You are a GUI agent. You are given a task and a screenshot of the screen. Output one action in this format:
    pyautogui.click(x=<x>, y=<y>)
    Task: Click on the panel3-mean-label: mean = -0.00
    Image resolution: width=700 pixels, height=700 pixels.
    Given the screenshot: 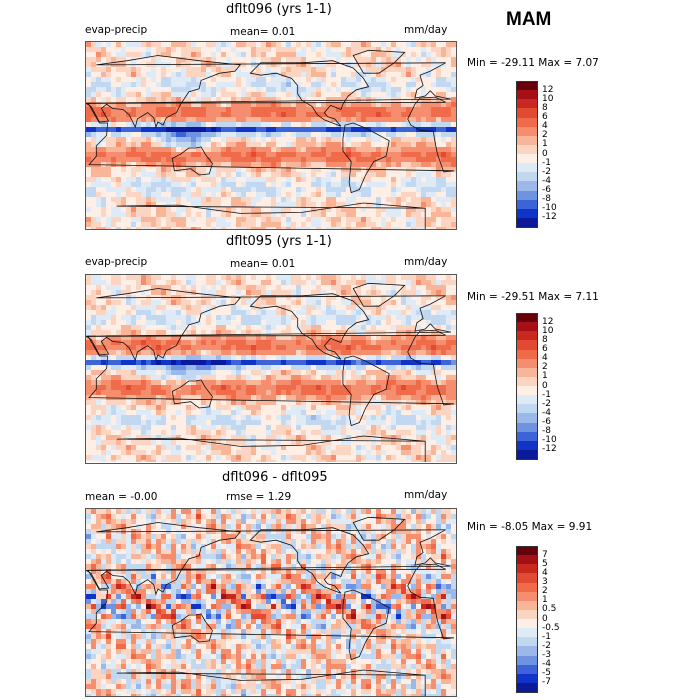 What is the action you would take?
    pyautogui.click(x=121, y=497)
    